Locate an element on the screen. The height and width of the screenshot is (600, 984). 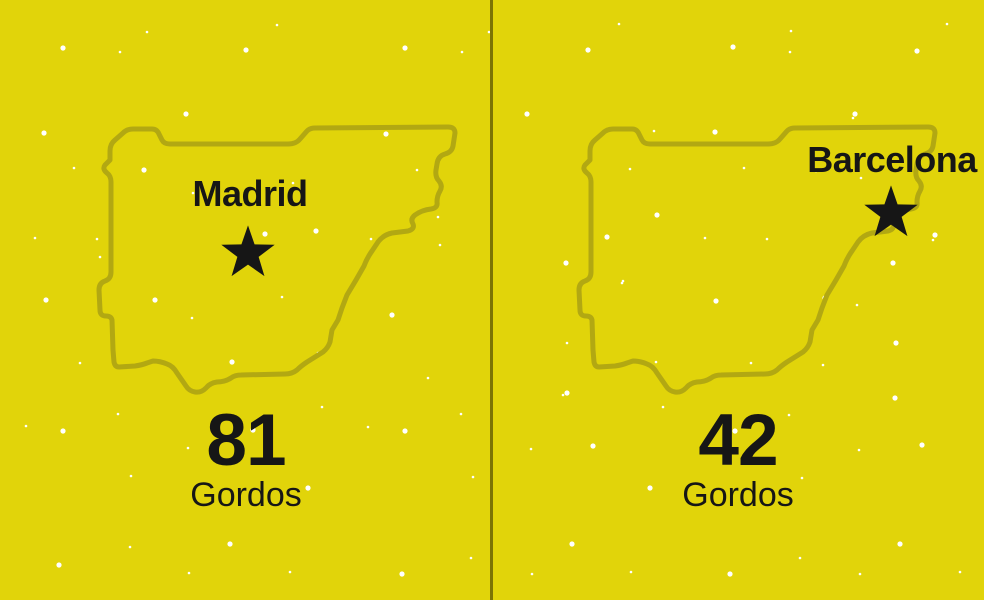
city-label: Barcelona is located at coordinates (892, 159).